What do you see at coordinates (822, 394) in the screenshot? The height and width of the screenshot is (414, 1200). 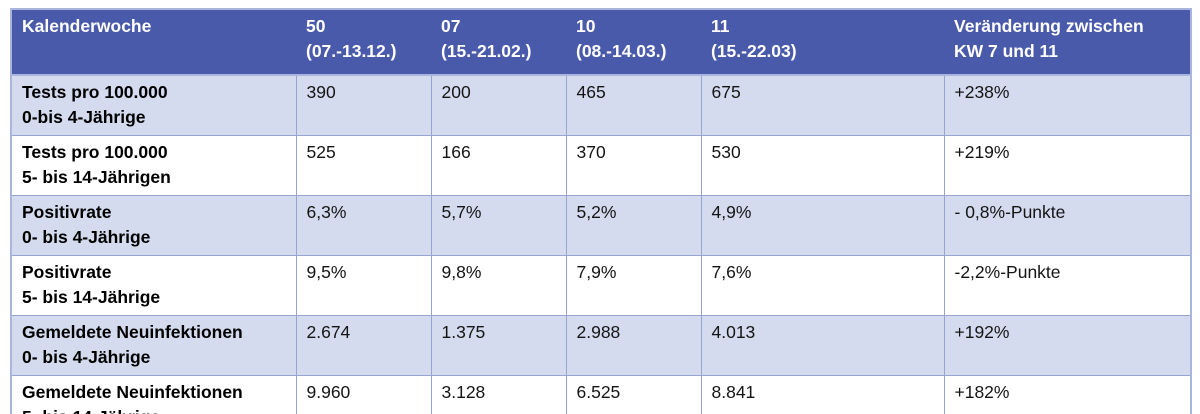 I see `table-cell: 8.841` at bounding box center [822, 394].